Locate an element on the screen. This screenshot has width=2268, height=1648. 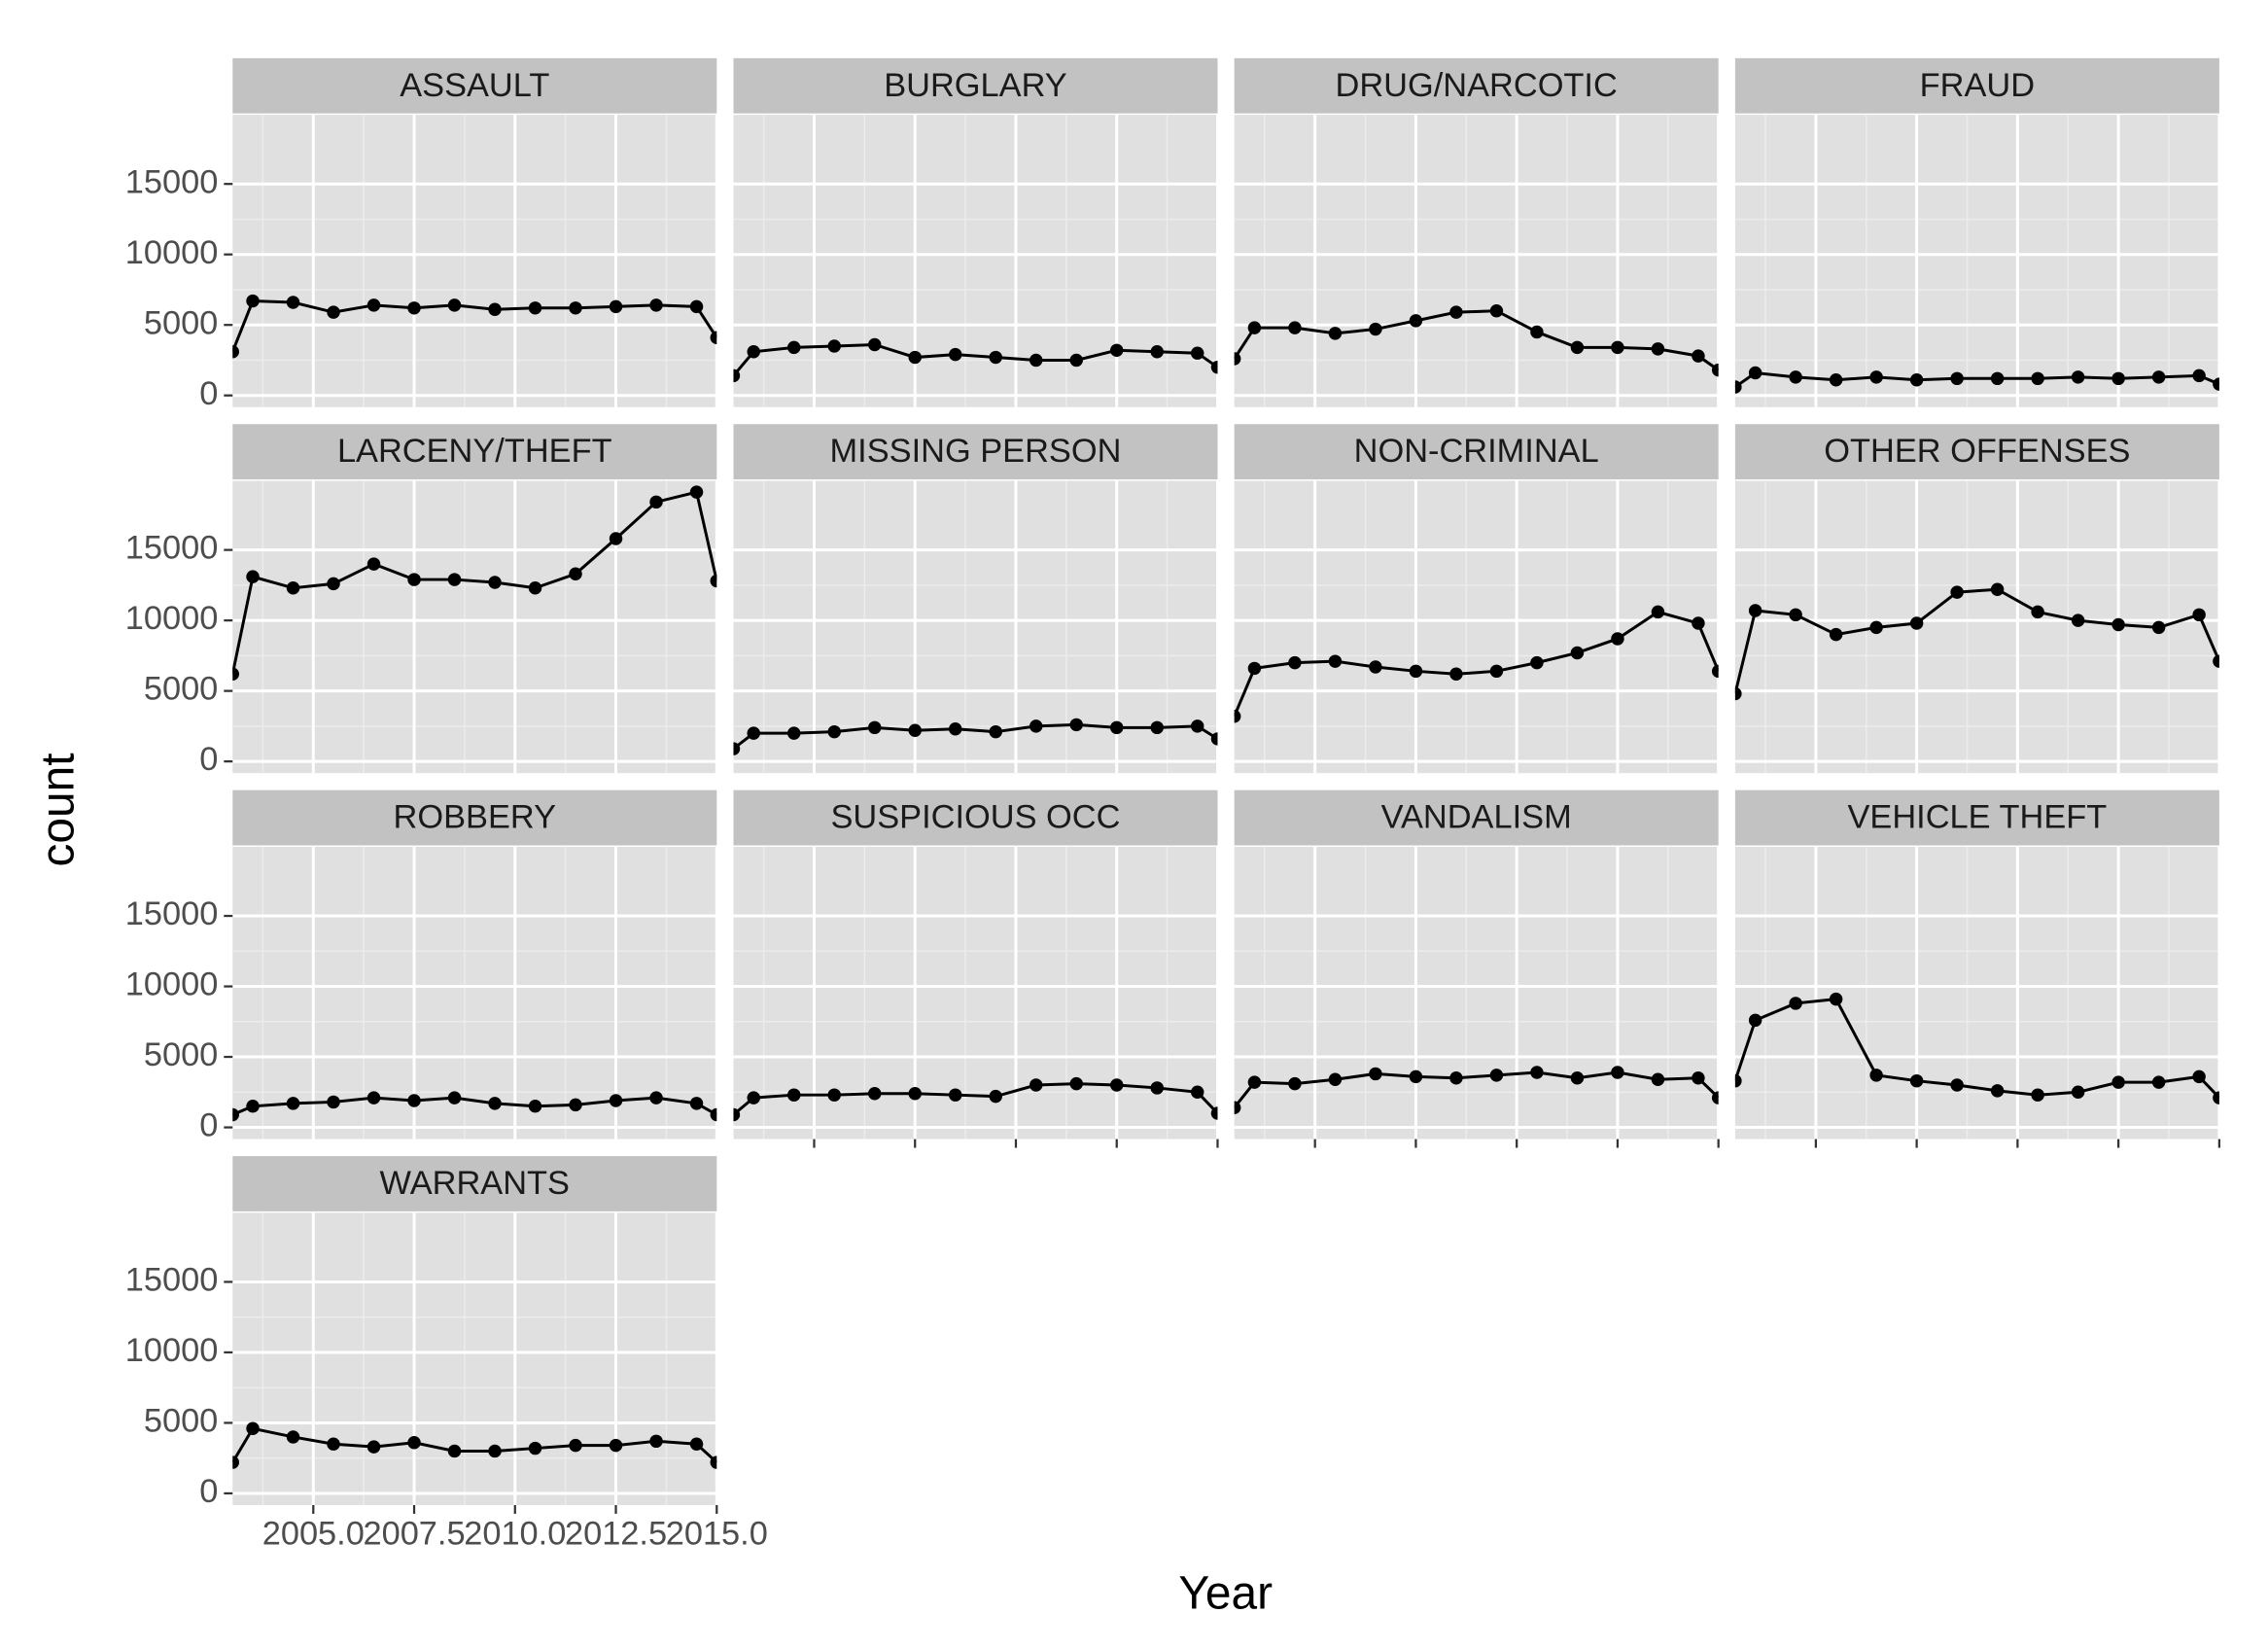
facet: LARCENY/THEFT 0 5000 10000 15000 is located at coordinates (422, 601).